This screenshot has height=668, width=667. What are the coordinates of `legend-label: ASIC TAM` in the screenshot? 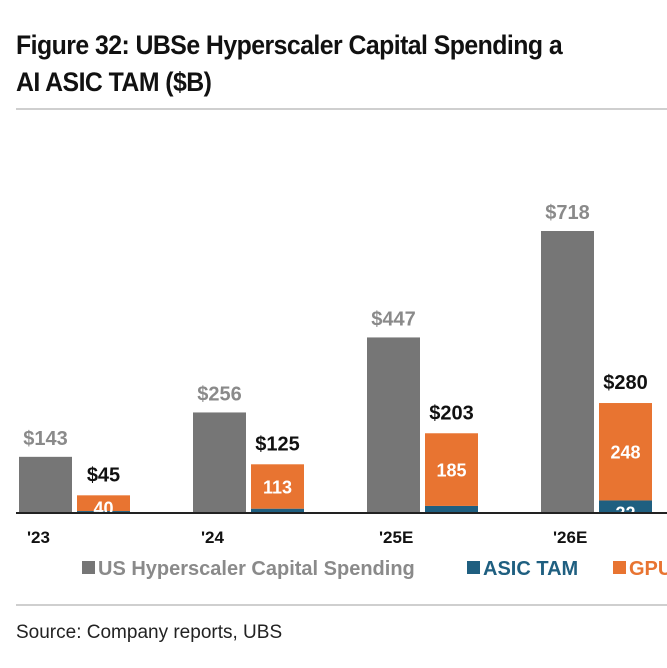 It's located at (530, 569).